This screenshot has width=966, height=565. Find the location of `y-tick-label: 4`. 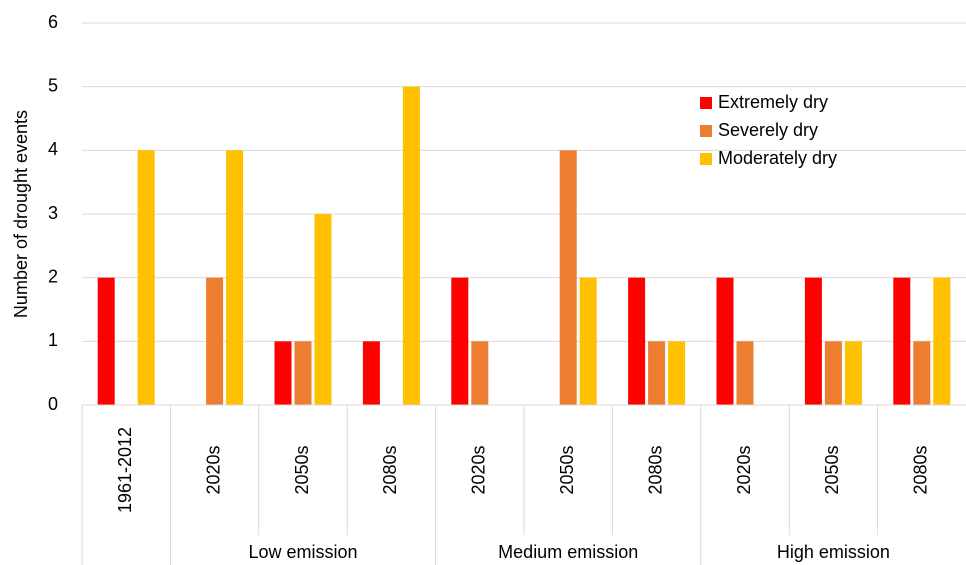

y-tick-label: 4 is located at coordinates (53, 149).